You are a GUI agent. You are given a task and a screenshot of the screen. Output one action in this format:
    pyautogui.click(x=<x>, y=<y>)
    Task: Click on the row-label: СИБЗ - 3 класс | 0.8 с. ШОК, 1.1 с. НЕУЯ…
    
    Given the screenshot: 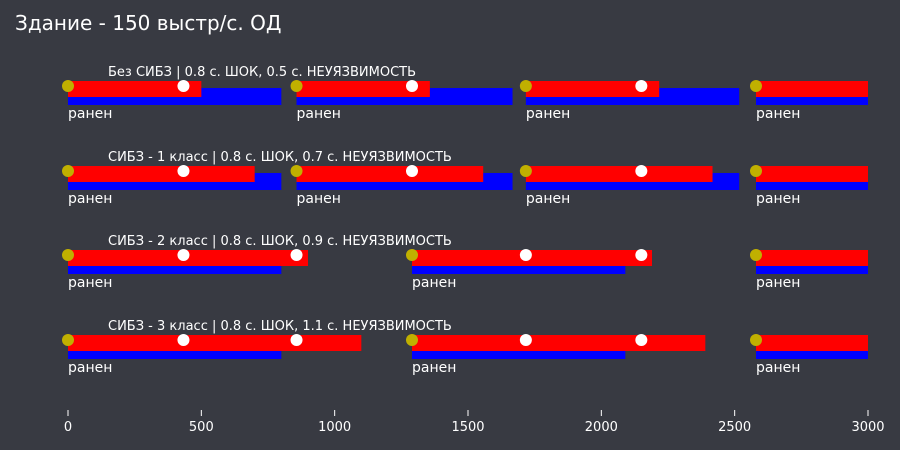 What is the action you would take?
    pyautogui.click(x=280, y=326)
    